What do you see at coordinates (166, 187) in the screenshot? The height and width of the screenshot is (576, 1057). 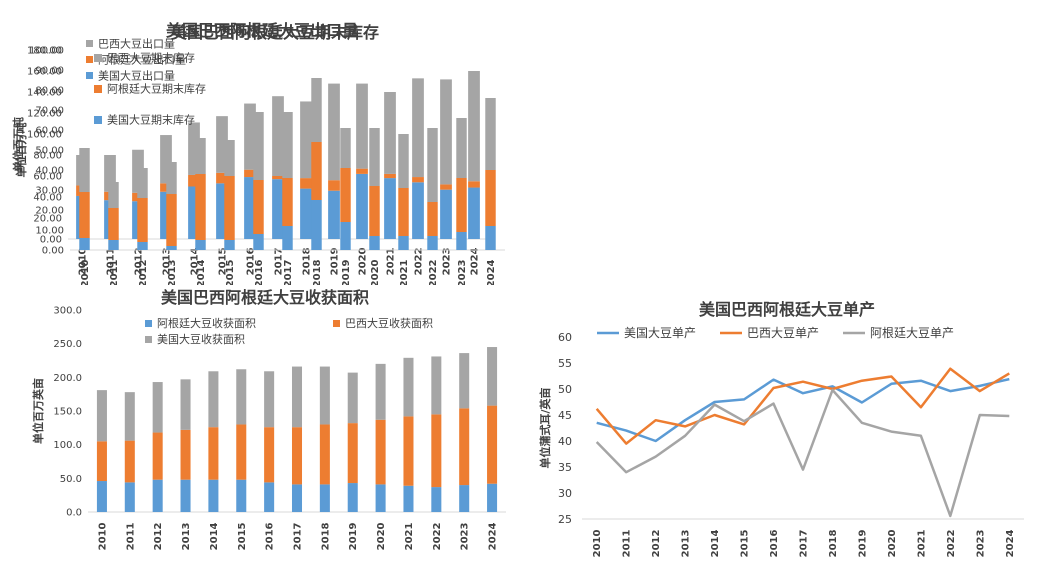 I see `bar-阿根廷大豆出口量-2013` at bounding box center [166, 187].